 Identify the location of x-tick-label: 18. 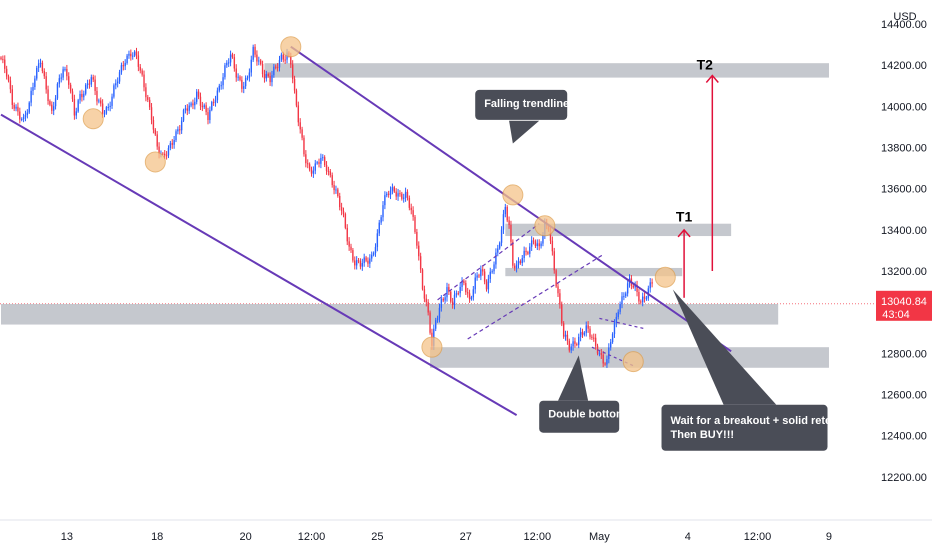
(157, 537).